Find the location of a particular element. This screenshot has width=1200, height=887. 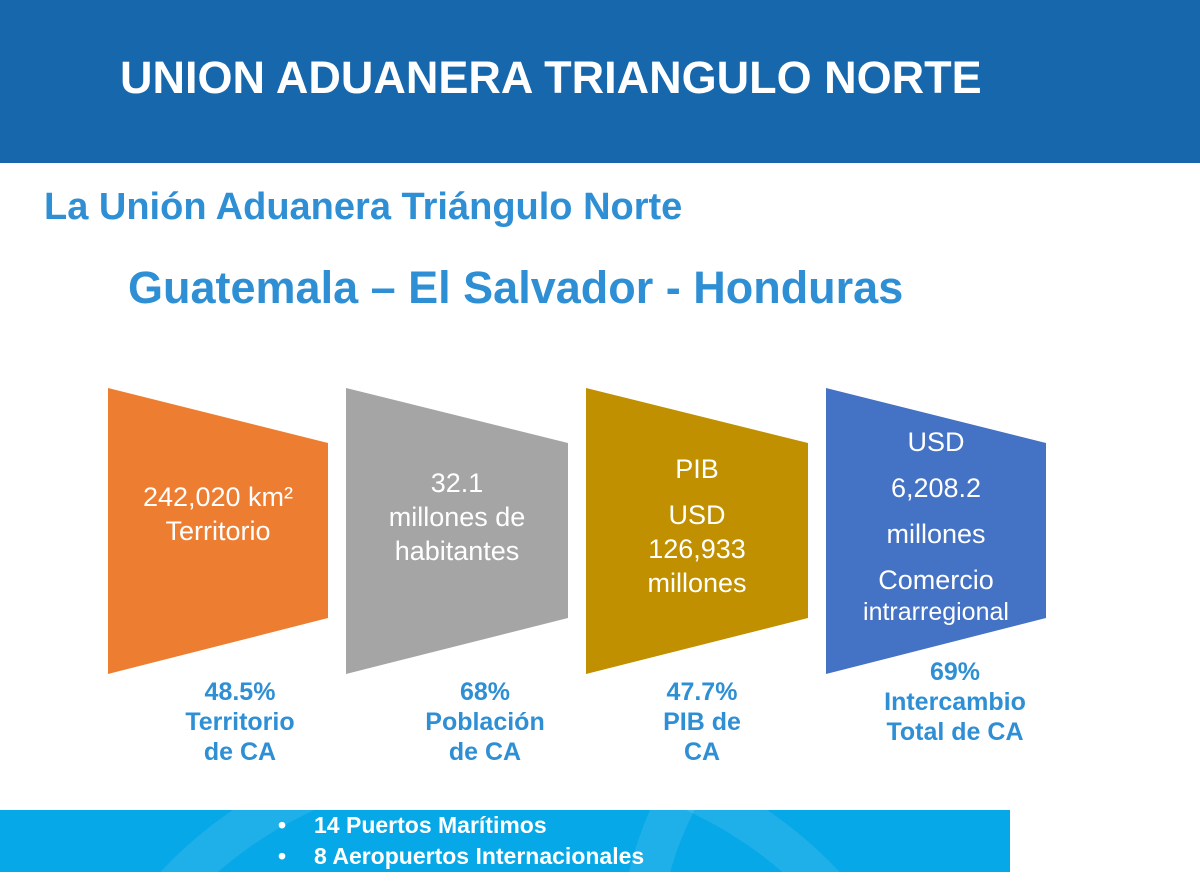

card-poblacion: 32.1 millones de habitantes is located at coordinates (457, 531).